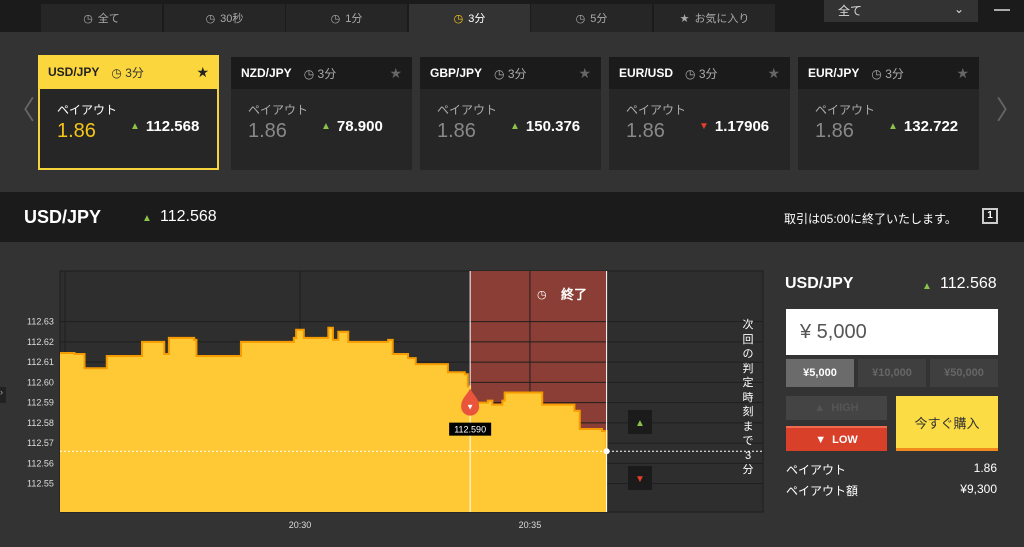 The width and height of the screenshot is (1024, 547). I want to click on buy-now-button: 今すぐ購入, so click(947, 423).